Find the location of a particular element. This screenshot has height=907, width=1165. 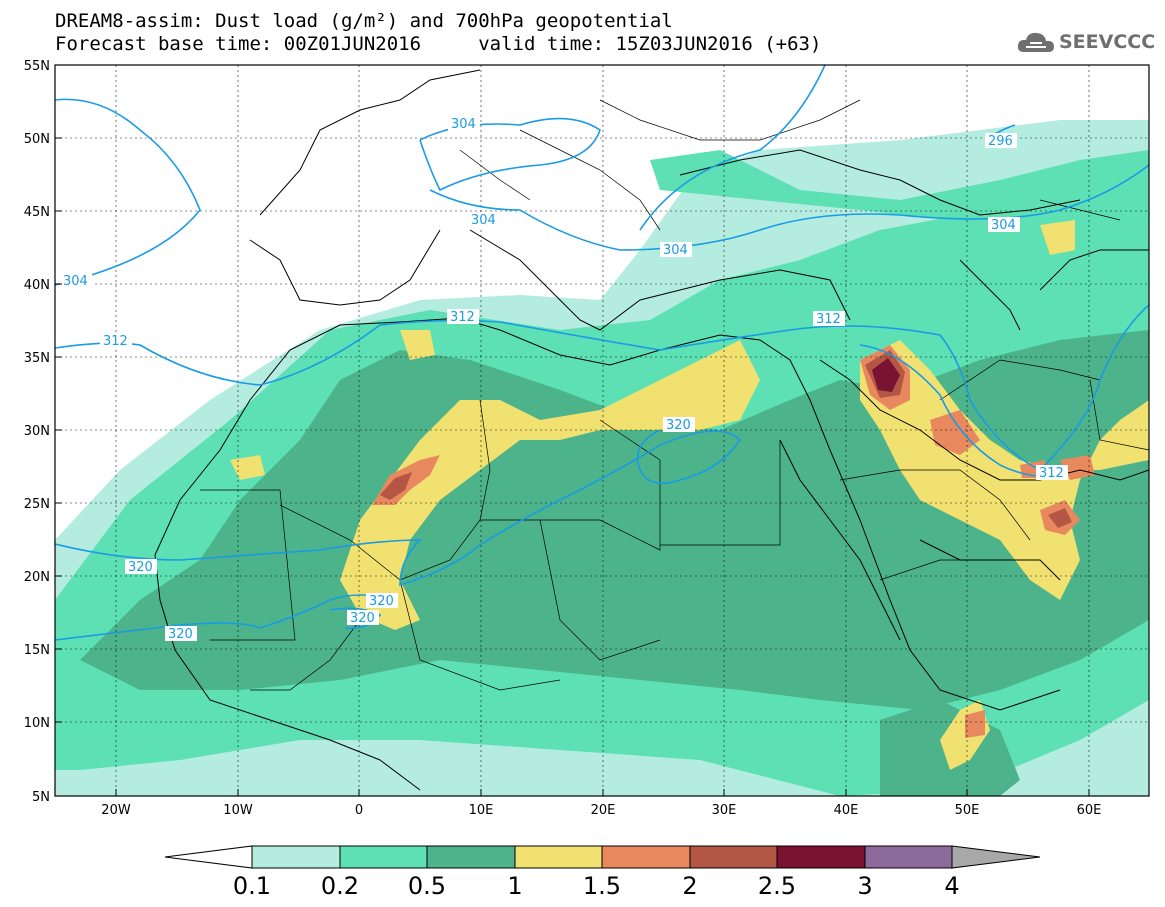

lat-label: 25N is located at coordinates (37, 504).